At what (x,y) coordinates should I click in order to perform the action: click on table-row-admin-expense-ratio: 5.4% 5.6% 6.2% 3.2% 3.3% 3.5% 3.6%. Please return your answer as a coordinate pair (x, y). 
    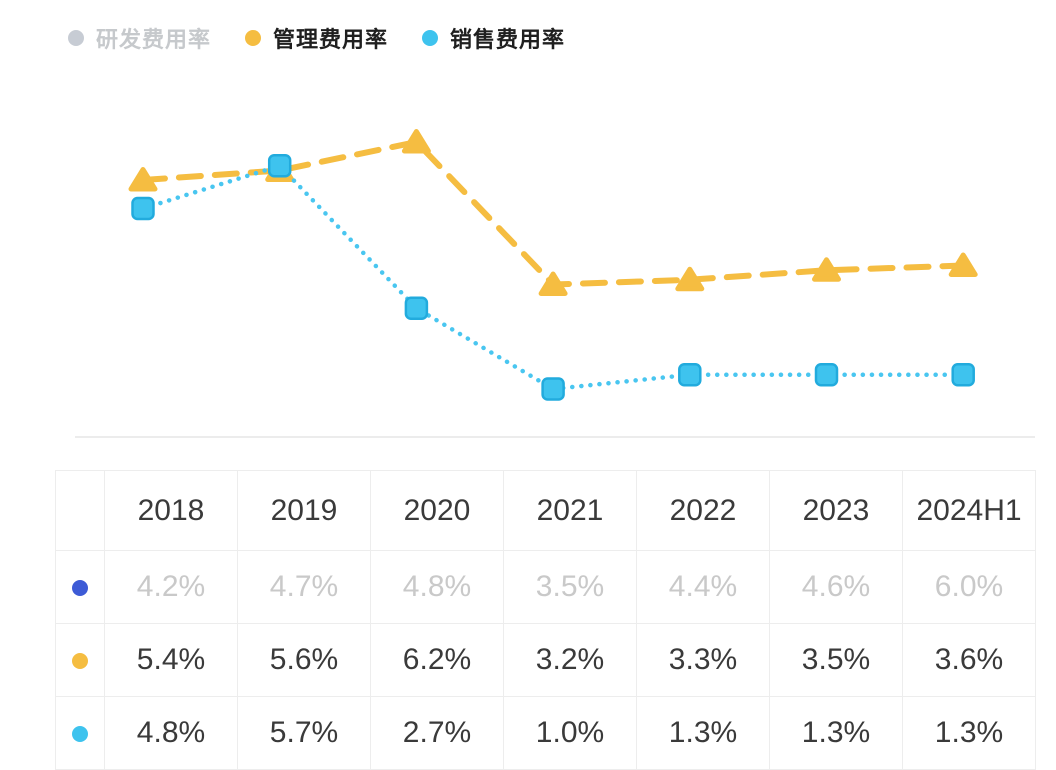
    Looking at the image, I should click on (545, 660).